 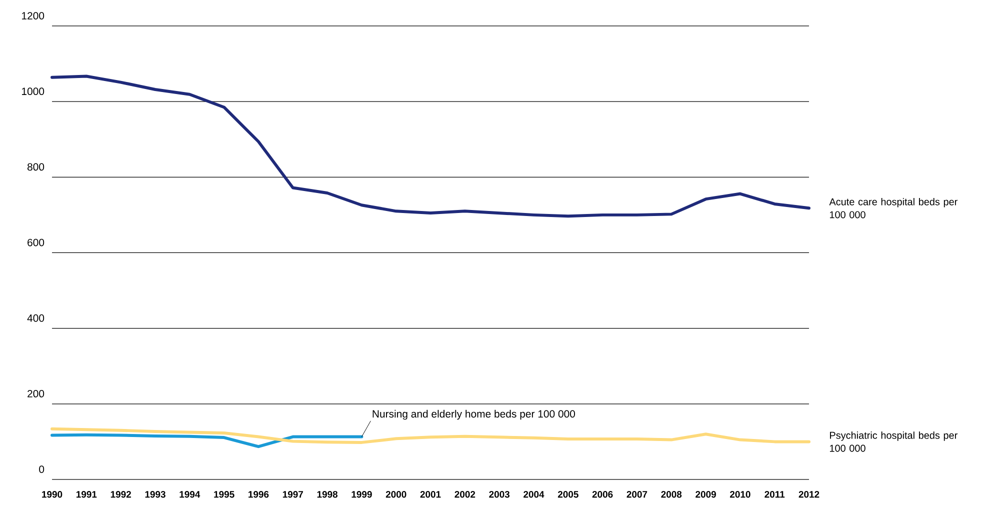 What do you see at coordinates (120, 494) in the screenshot?
I see `x-tick-label: 1992` at bounding box center [120, 494].